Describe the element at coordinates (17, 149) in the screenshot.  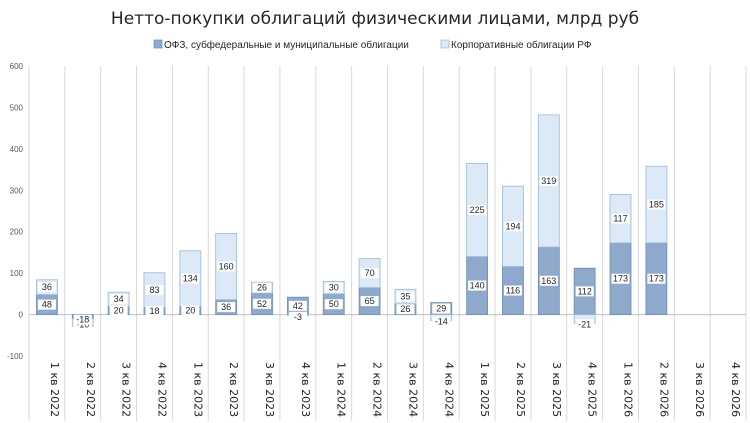
I see `y-tick-label: 400` at that location.